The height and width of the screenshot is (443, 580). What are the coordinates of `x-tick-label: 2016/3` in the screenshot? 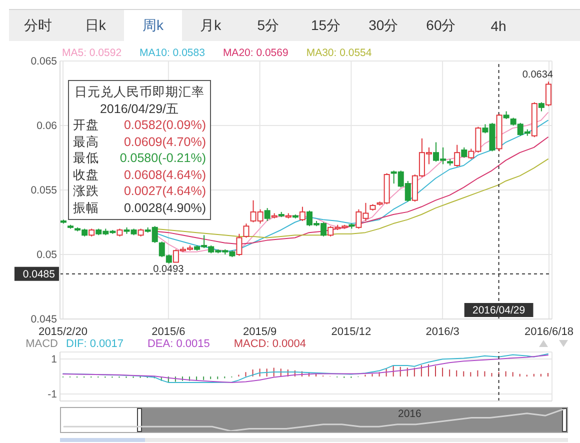 It's located at (443, 332).